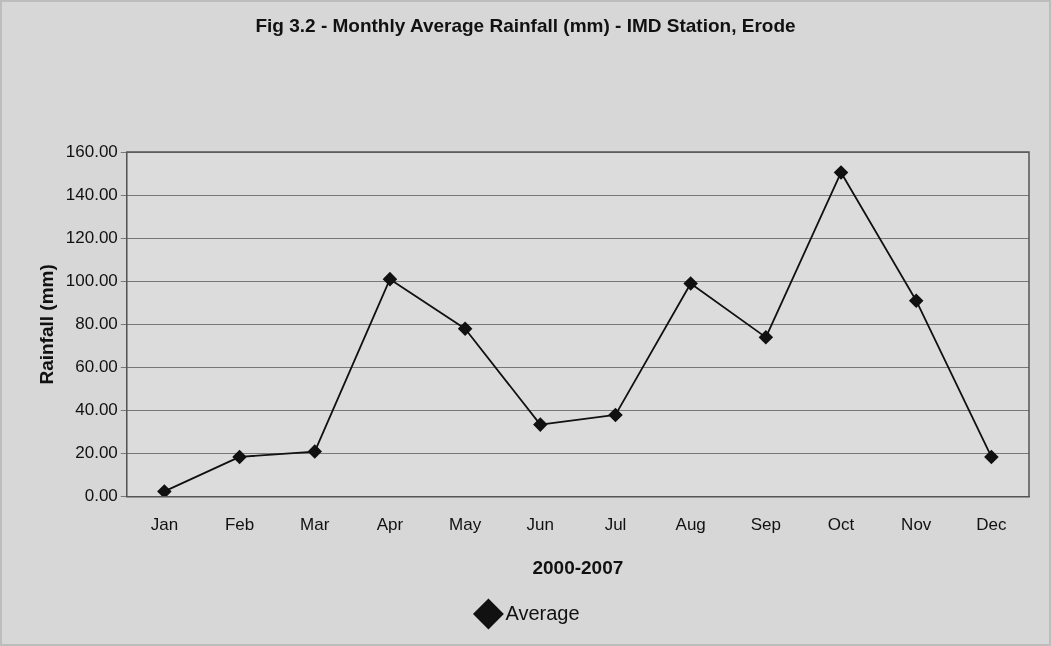 This screenshot has width=1051, height=646. What do you see at coordinates (578, 567) in the screenshot?
I see `x-axis-title: 2000-2007` at bounding box center [578, 567].